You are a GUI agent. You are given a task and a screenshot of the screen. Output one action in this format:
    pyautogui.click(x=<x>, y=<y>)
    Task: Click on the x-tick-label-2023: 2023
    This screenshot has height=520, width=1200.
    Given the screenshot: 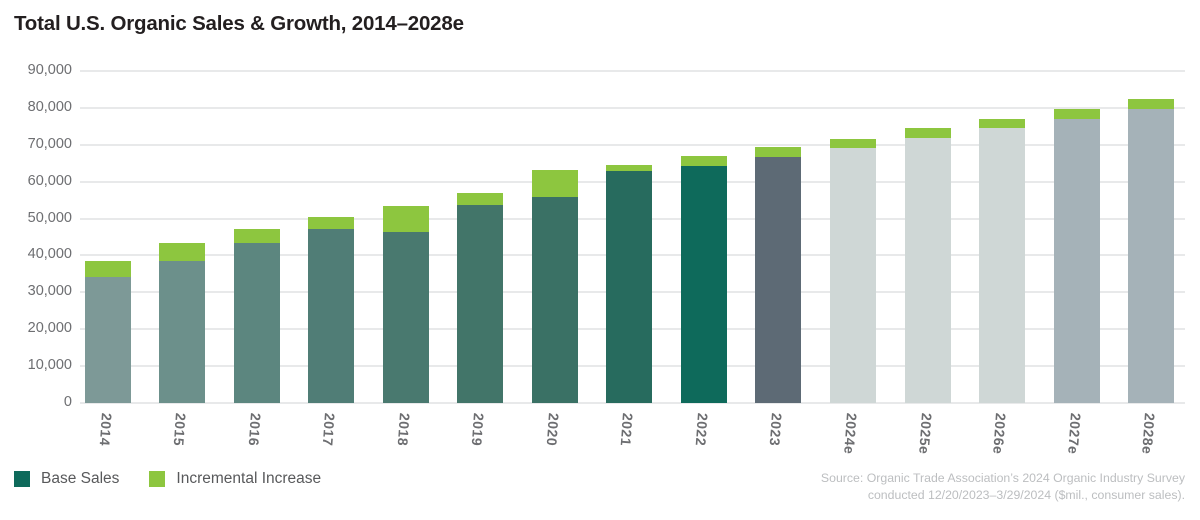 What is the action you would take?
    pyautogui.click(x=776, y=429)
    